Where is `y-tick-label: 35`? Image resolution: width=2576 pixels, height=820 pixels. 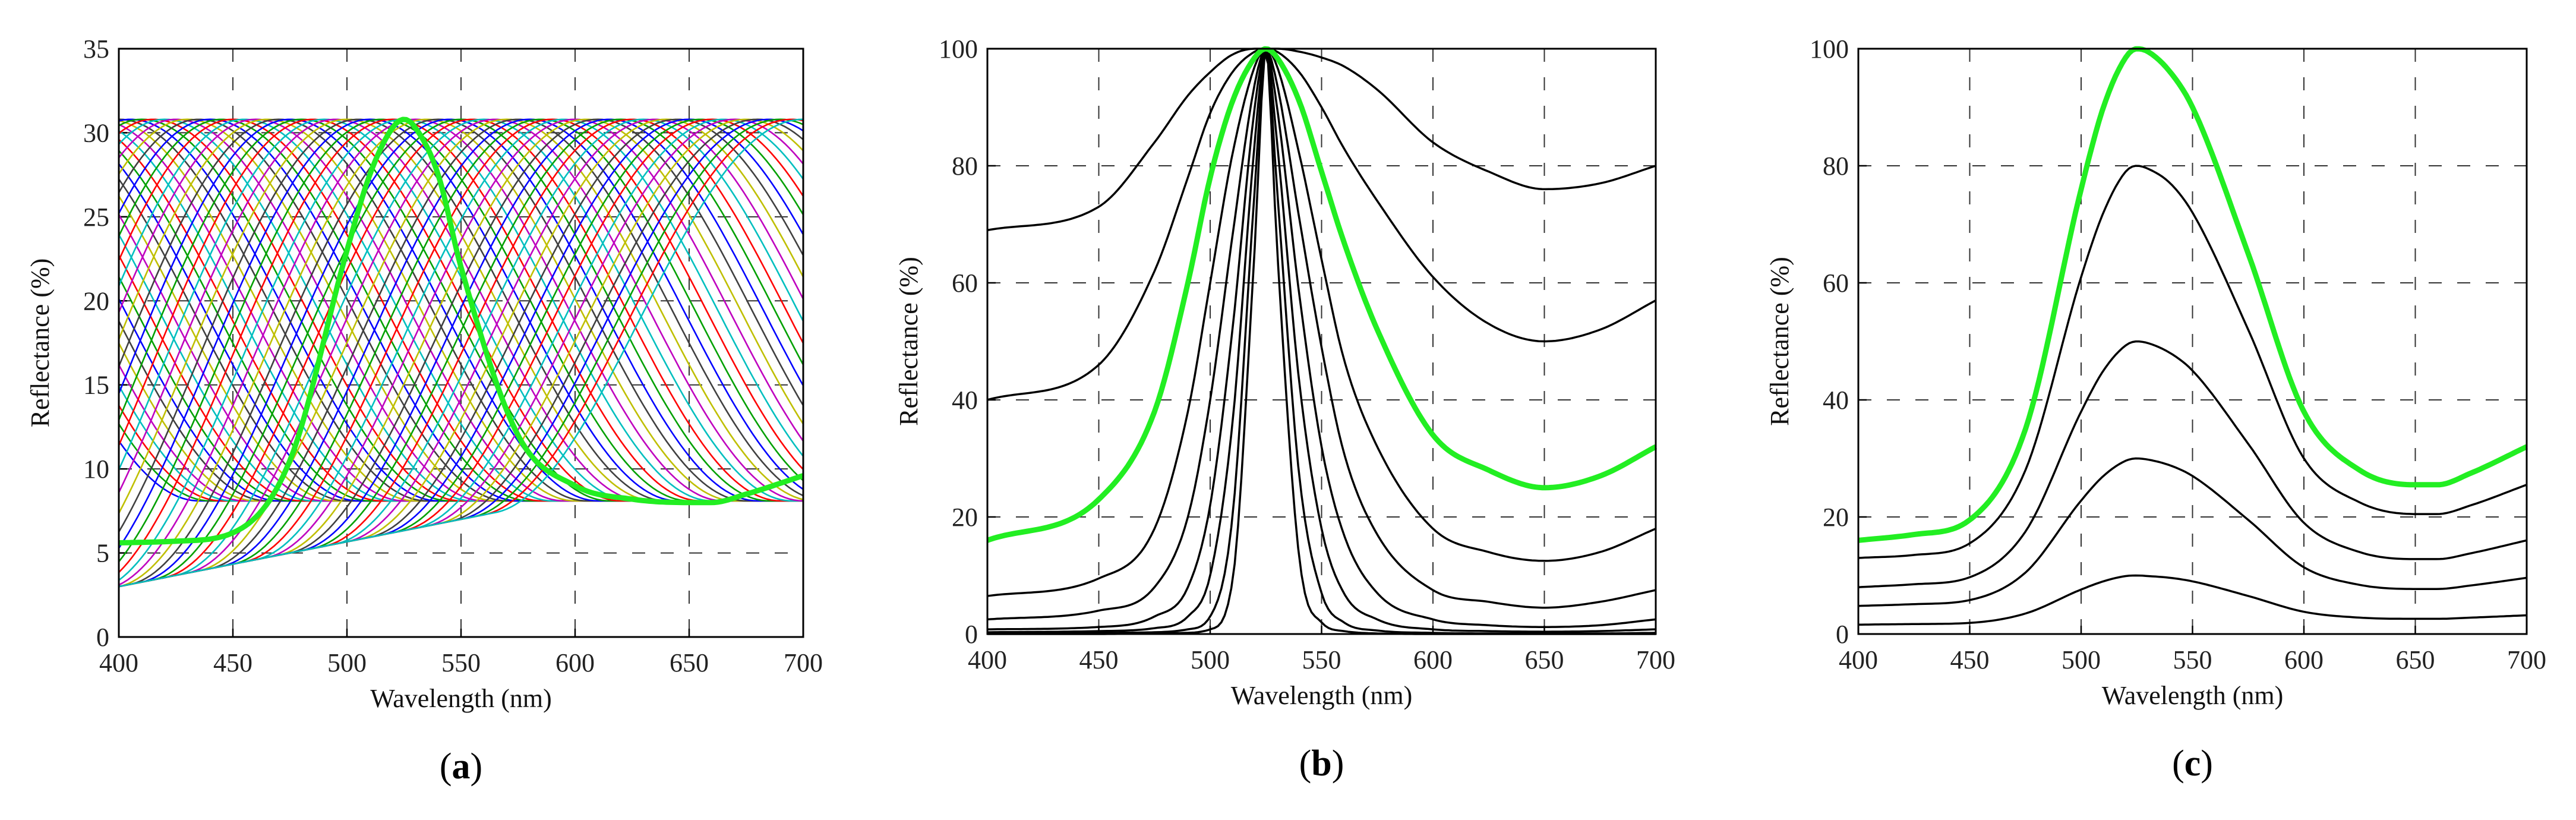 y-tick-label: 35 is located at coordinates (96, 49).